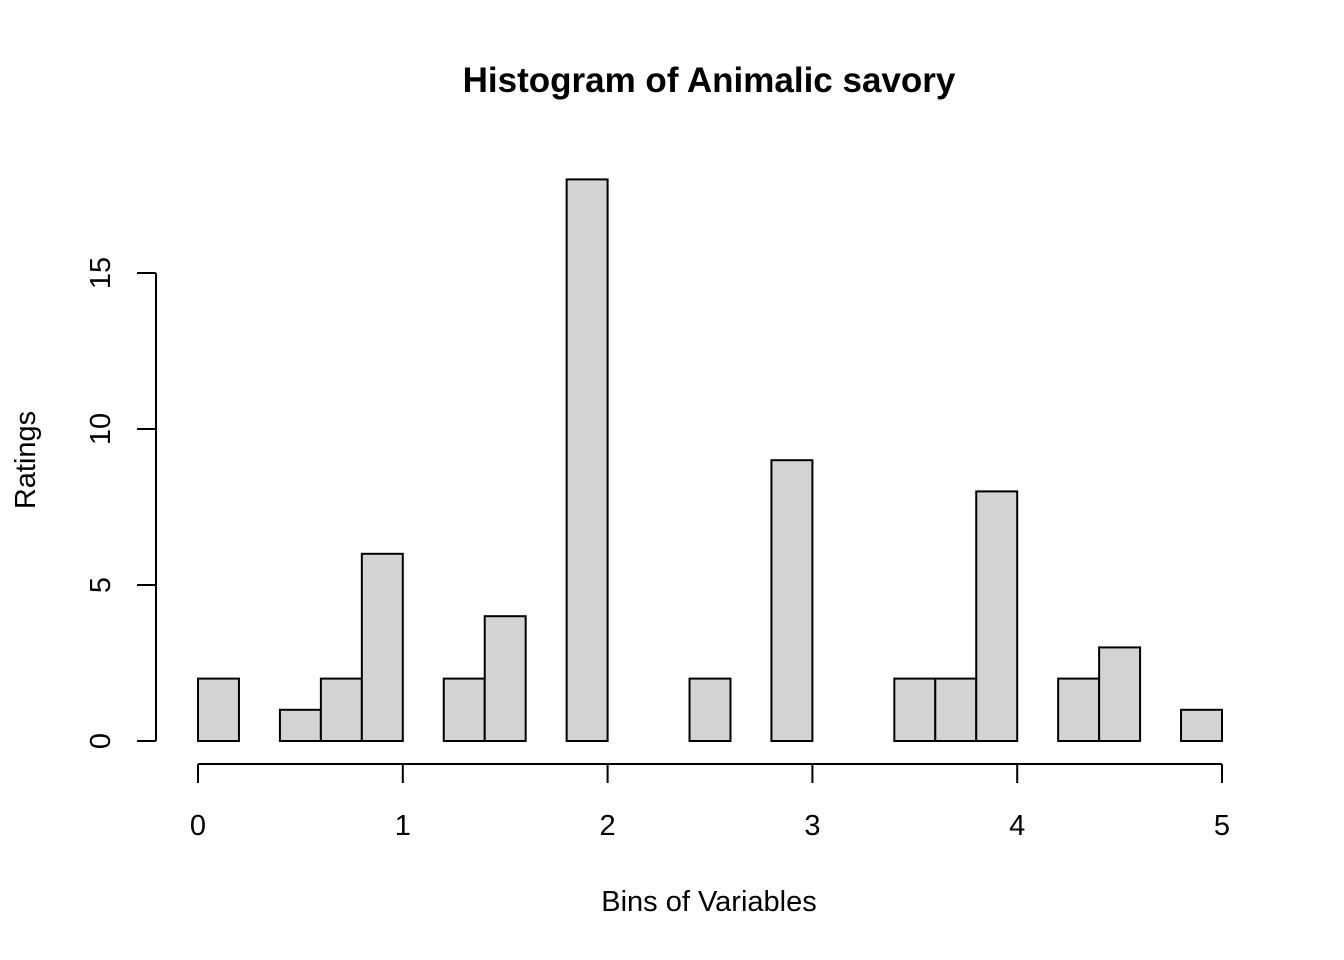  I want to click on y-axis-label: Ratings, so click(26, 460).